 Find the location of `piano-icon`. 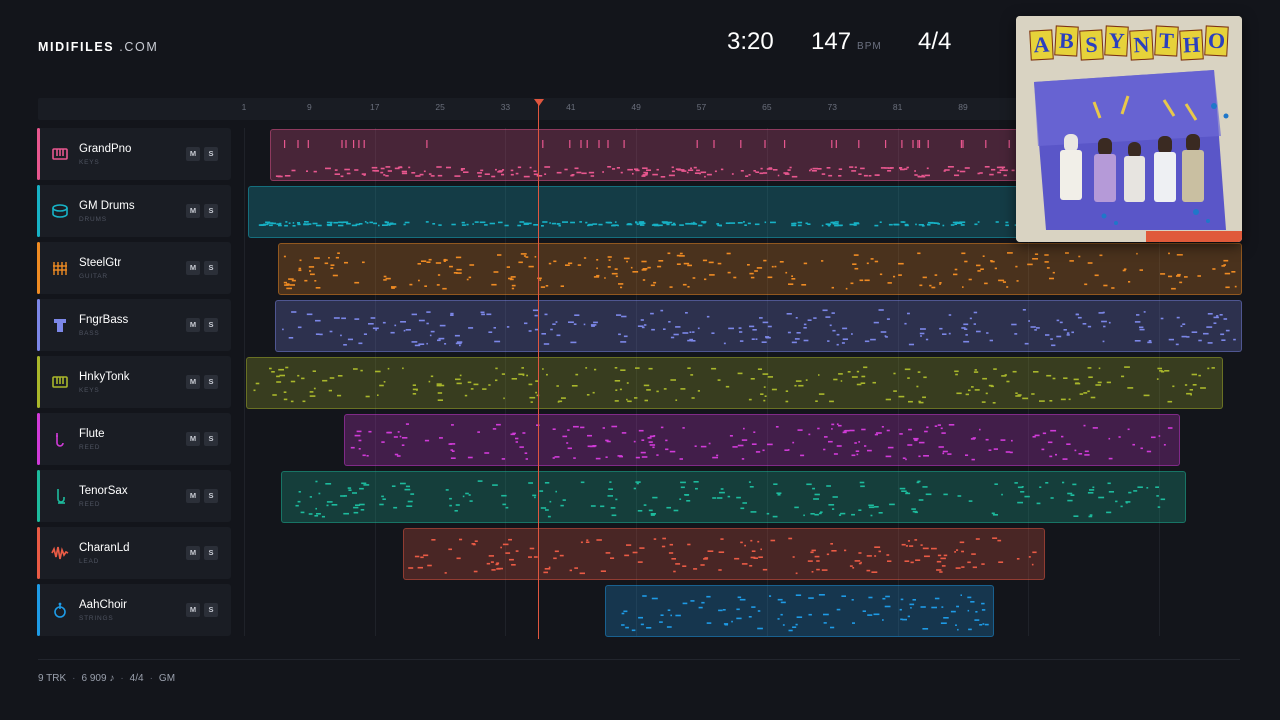

piano-icon is located at coordinates (60, 382).